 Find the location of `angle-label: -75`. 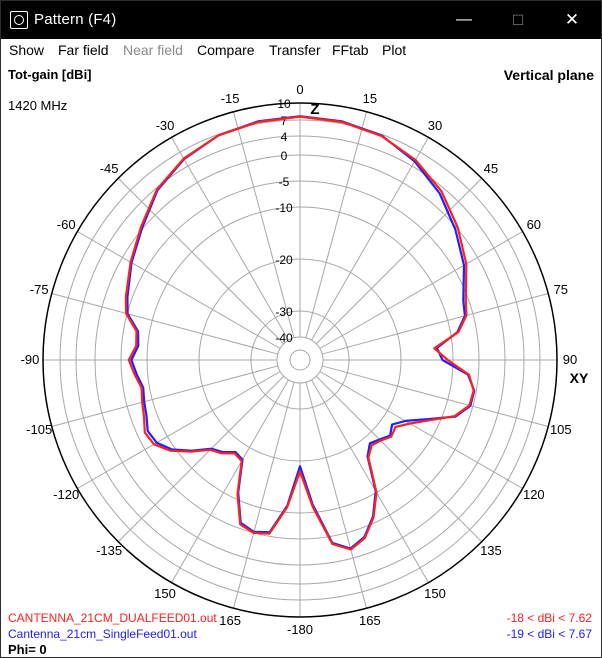

angle-label: -75 is located at coordinates (39, 289).